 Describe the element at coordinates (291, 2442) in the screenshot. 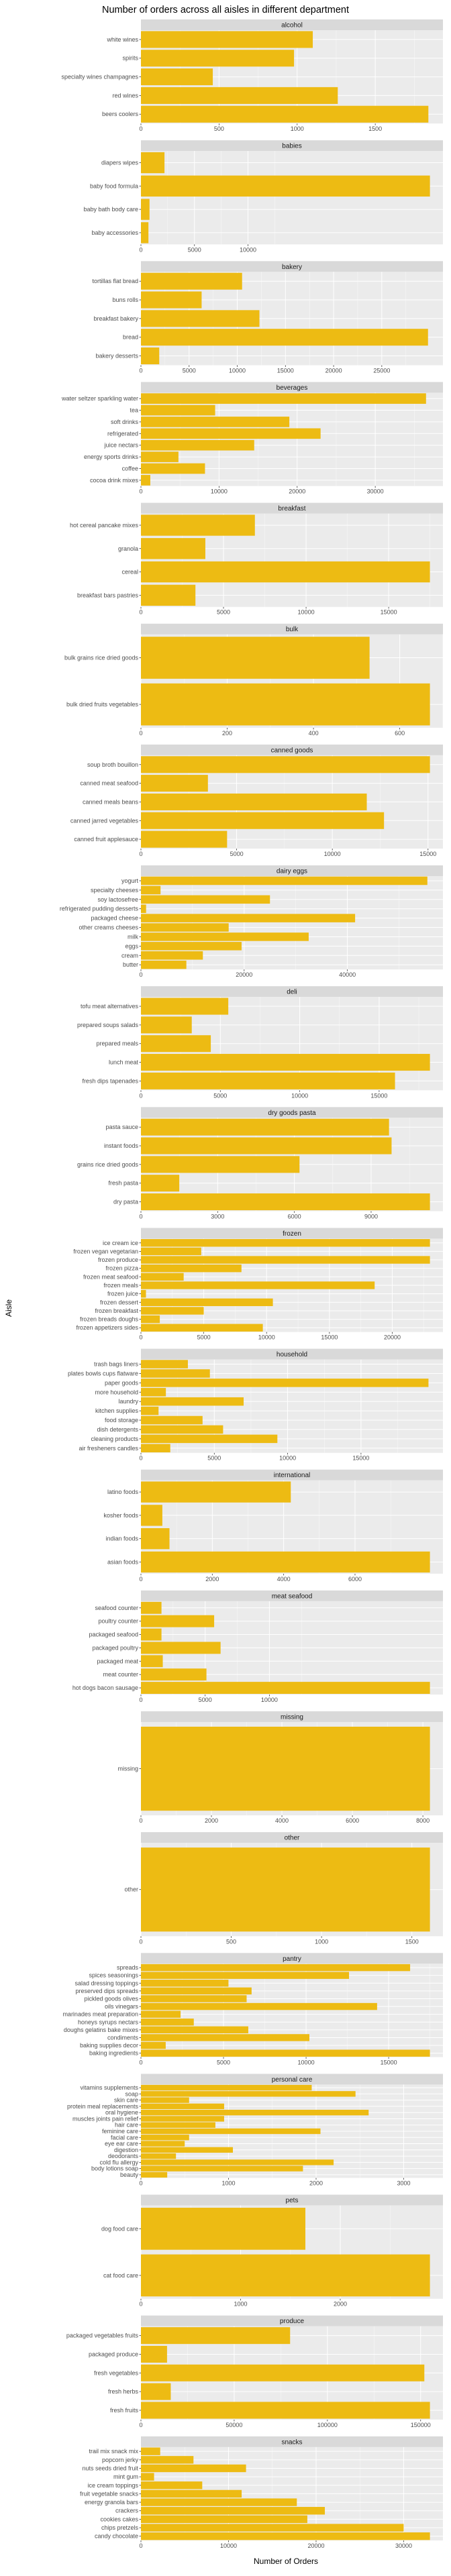

I see `facet-strip-label: snacks` at that location.